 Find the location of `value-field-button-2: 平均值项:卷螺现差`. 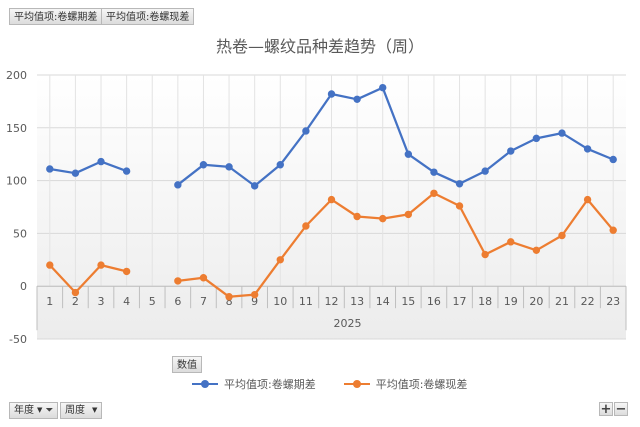

value-field-button-2: 平均值项:卷螺现差 is located at coordinates (148, 16).